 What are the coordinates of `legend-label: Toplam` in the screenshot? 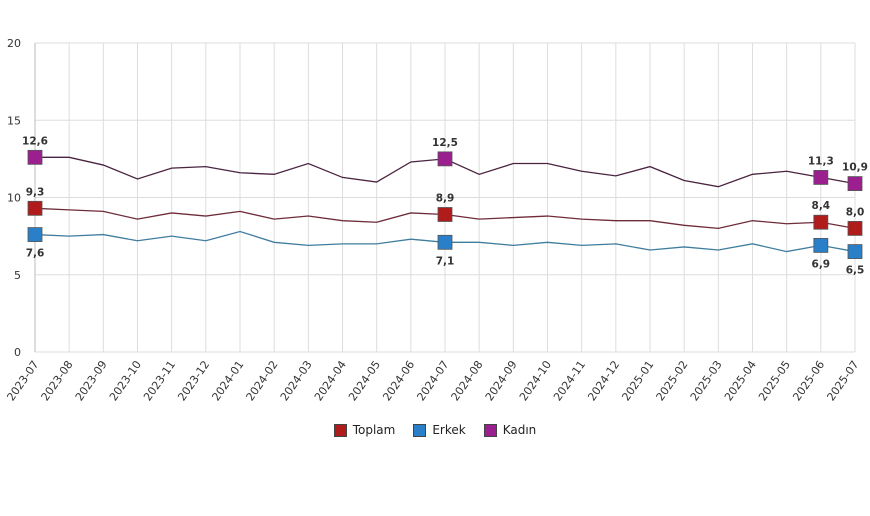 It's located at (374, 430).